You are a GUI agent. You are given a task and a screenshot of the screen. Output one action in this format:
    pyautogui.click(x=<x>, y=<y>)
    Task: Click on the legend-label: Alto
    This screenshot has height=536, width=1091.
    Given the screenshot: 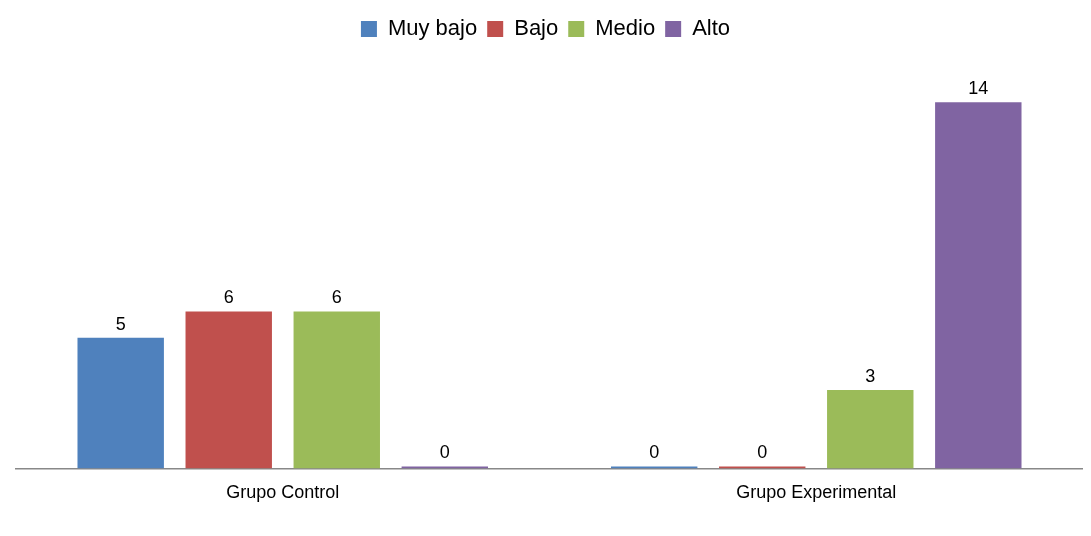 What is the action you would take?
    pyautogui.click(x=711, y=28)
    